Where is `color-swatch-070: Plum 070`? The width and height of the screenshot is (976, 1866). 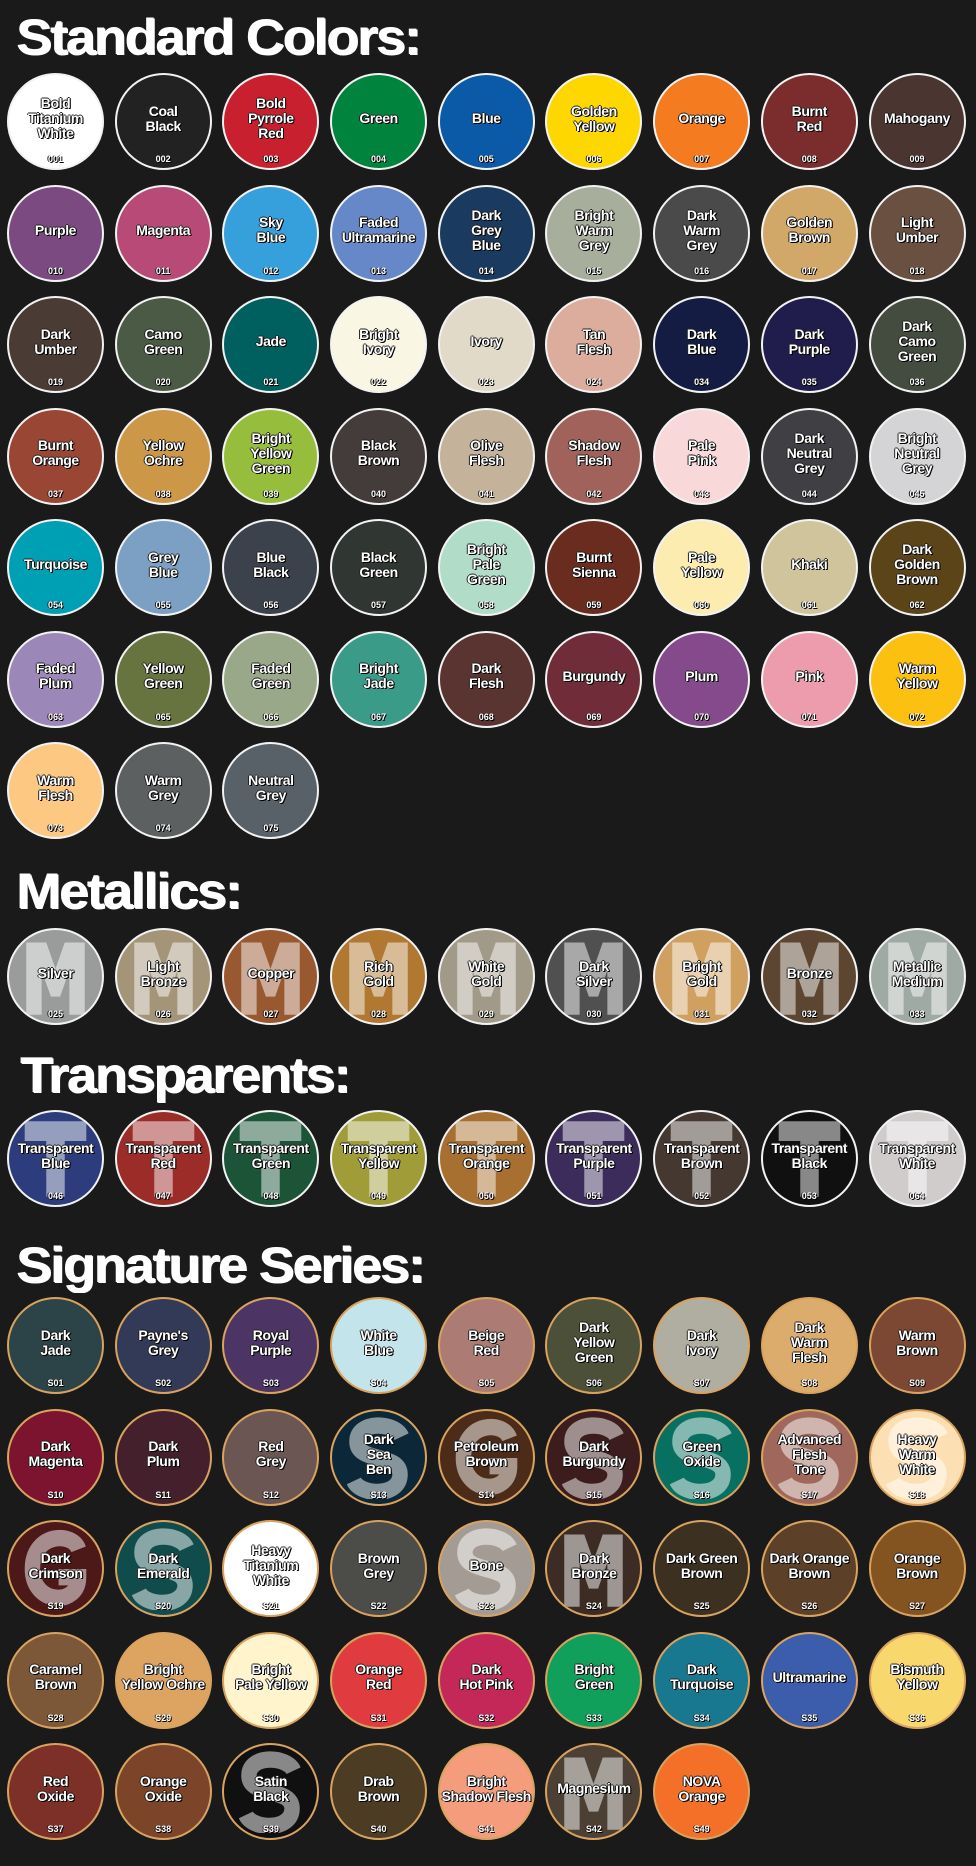 color-swatch-070: Plum 070 is located at coordinates (702, 679).